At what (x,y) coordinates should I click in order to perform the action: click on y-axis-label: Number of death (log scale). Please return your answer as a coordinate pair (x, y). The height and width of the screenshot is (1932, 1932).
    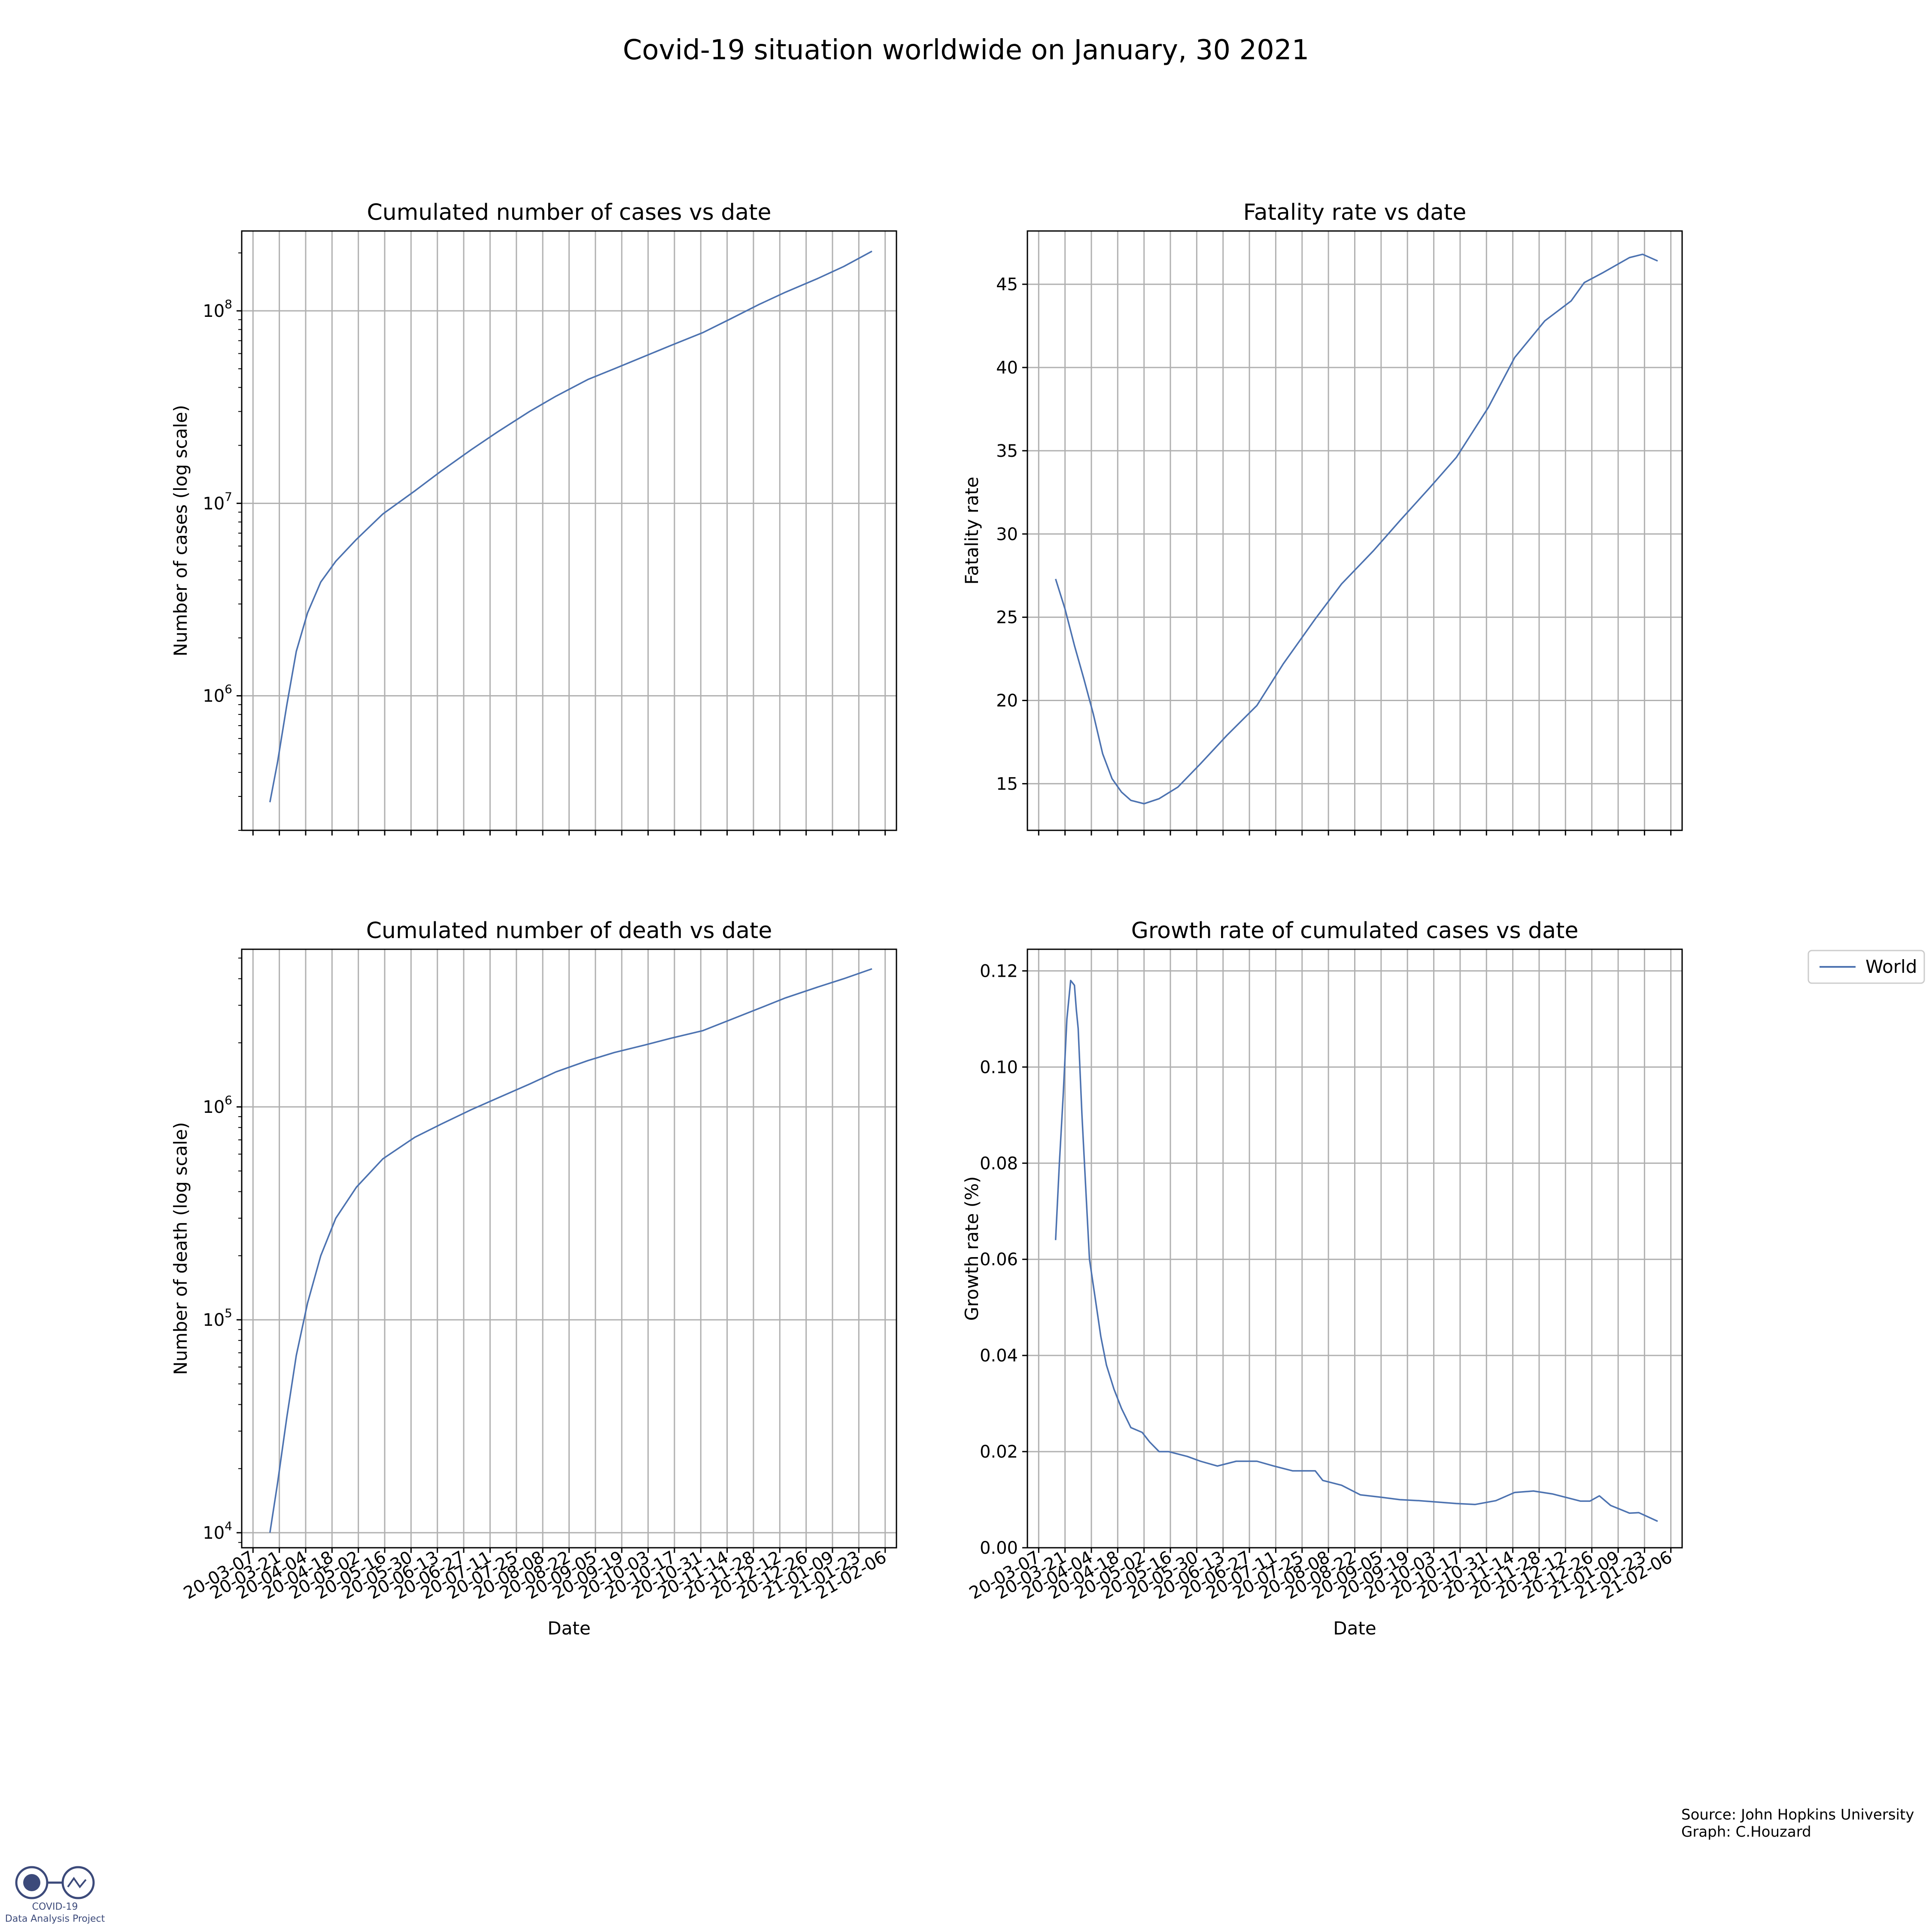
    Looking at the image, I should click on (180, 1248).